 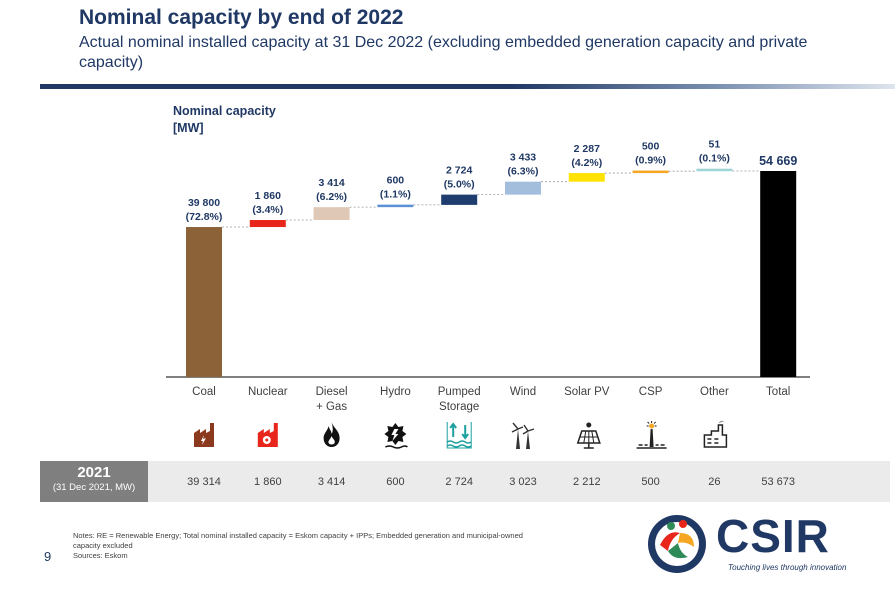 What do you see at coordinates (586, 177) in the screenshot?
I see `bar-solar-pv` at bounding box center [586, 177].